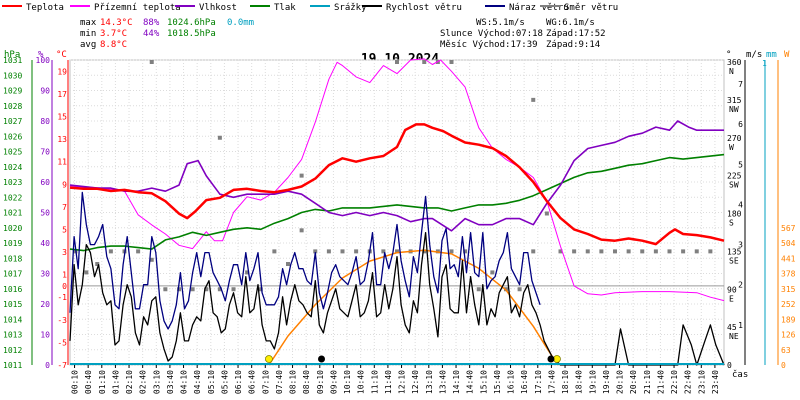  What do you see at coordinates (470, 382) in the screenshot?
I see `tick-x: 14:40` at bounding box center [470, 382].